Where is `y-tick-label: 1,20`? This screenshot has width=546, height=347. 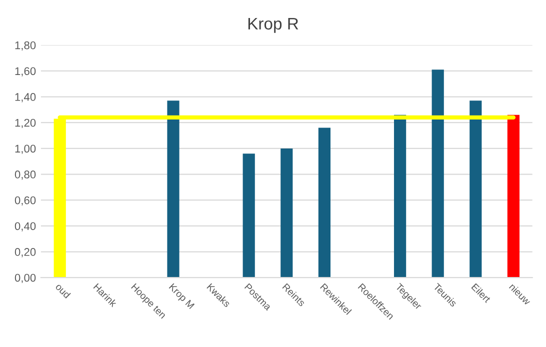
y-tick-label: 1,20 is located at coordinates (25, 123).